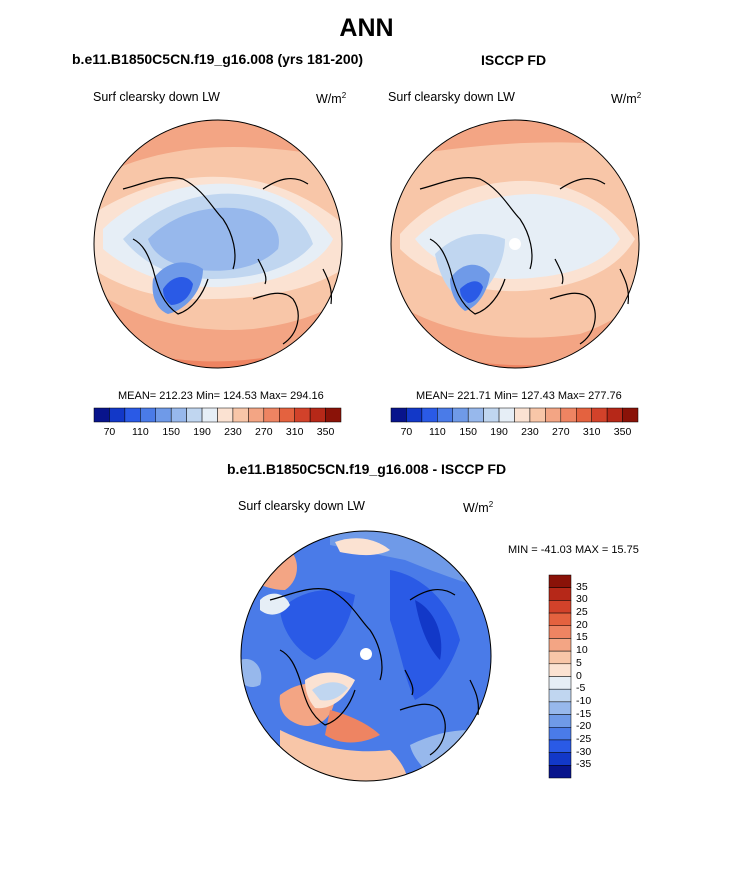  I want to click on colorbar-tick-label: -20, so click(584, 726).